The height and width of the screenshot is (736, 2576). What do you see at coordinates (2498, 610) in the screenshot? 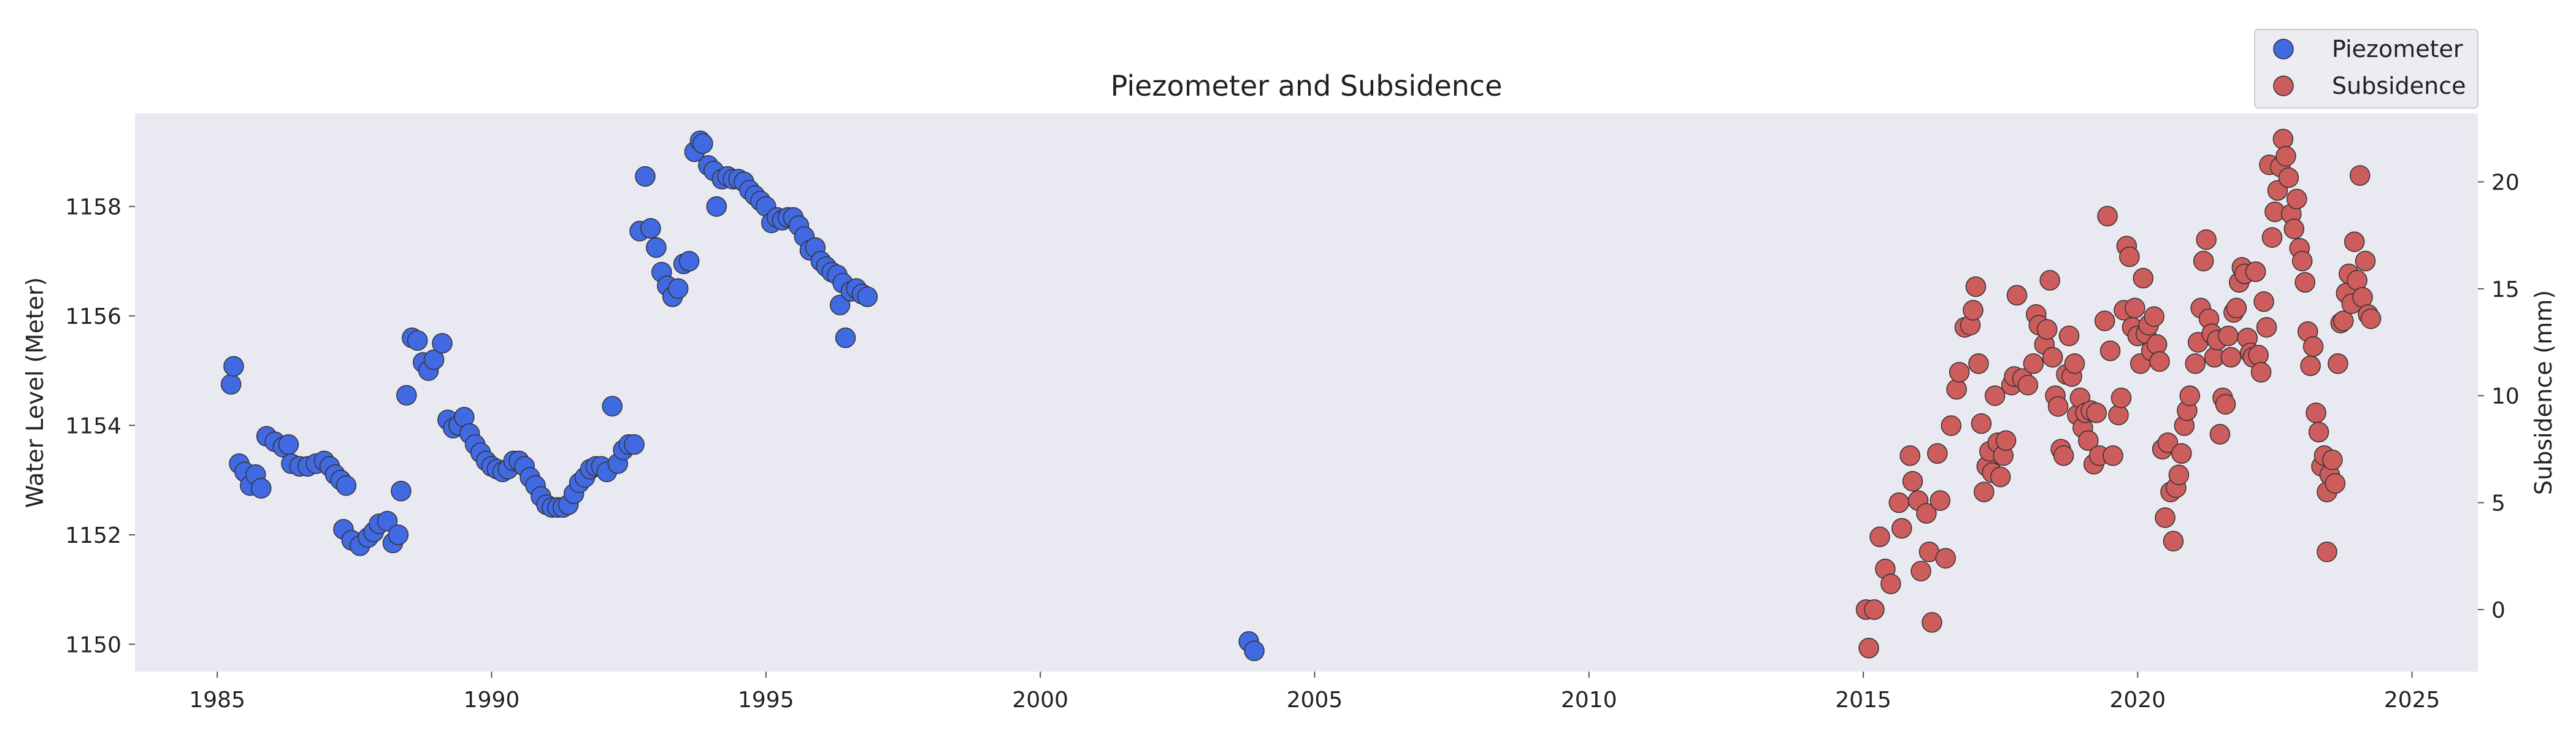
I see `right-y-tick-label: 0` at bounding box center [2498, 610].